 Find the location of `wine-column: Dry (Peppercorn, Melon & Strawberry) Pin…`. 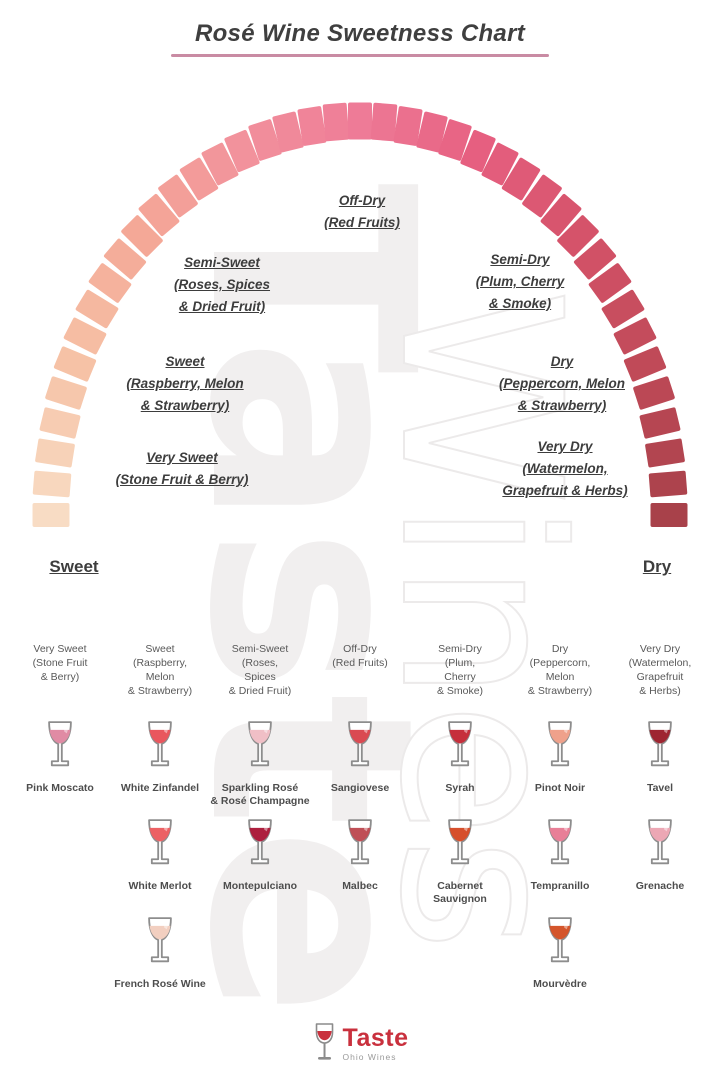

wine-column: Dry (Peppercorn, Melon & Strawberry) Pin… is located at coordinates (560, 828).